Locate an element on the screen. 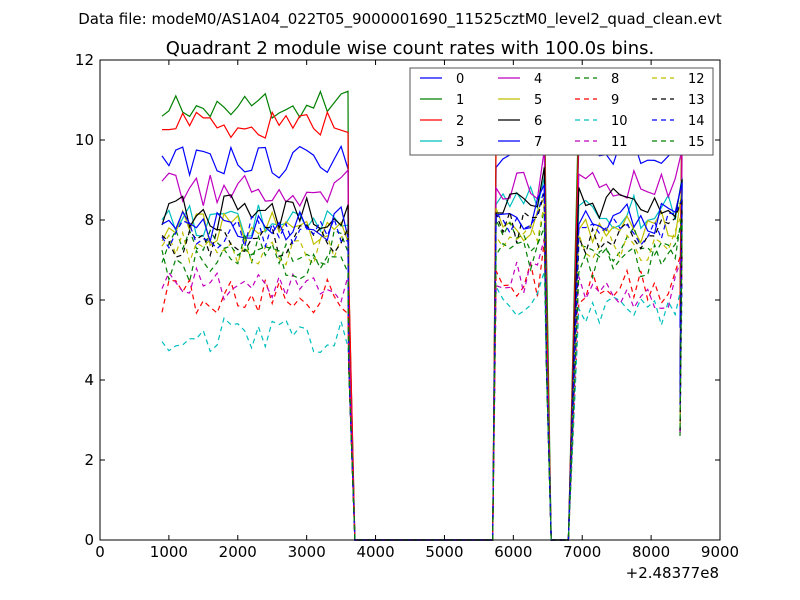  legend-label-5: 5 is located at coordinates (538, 100).